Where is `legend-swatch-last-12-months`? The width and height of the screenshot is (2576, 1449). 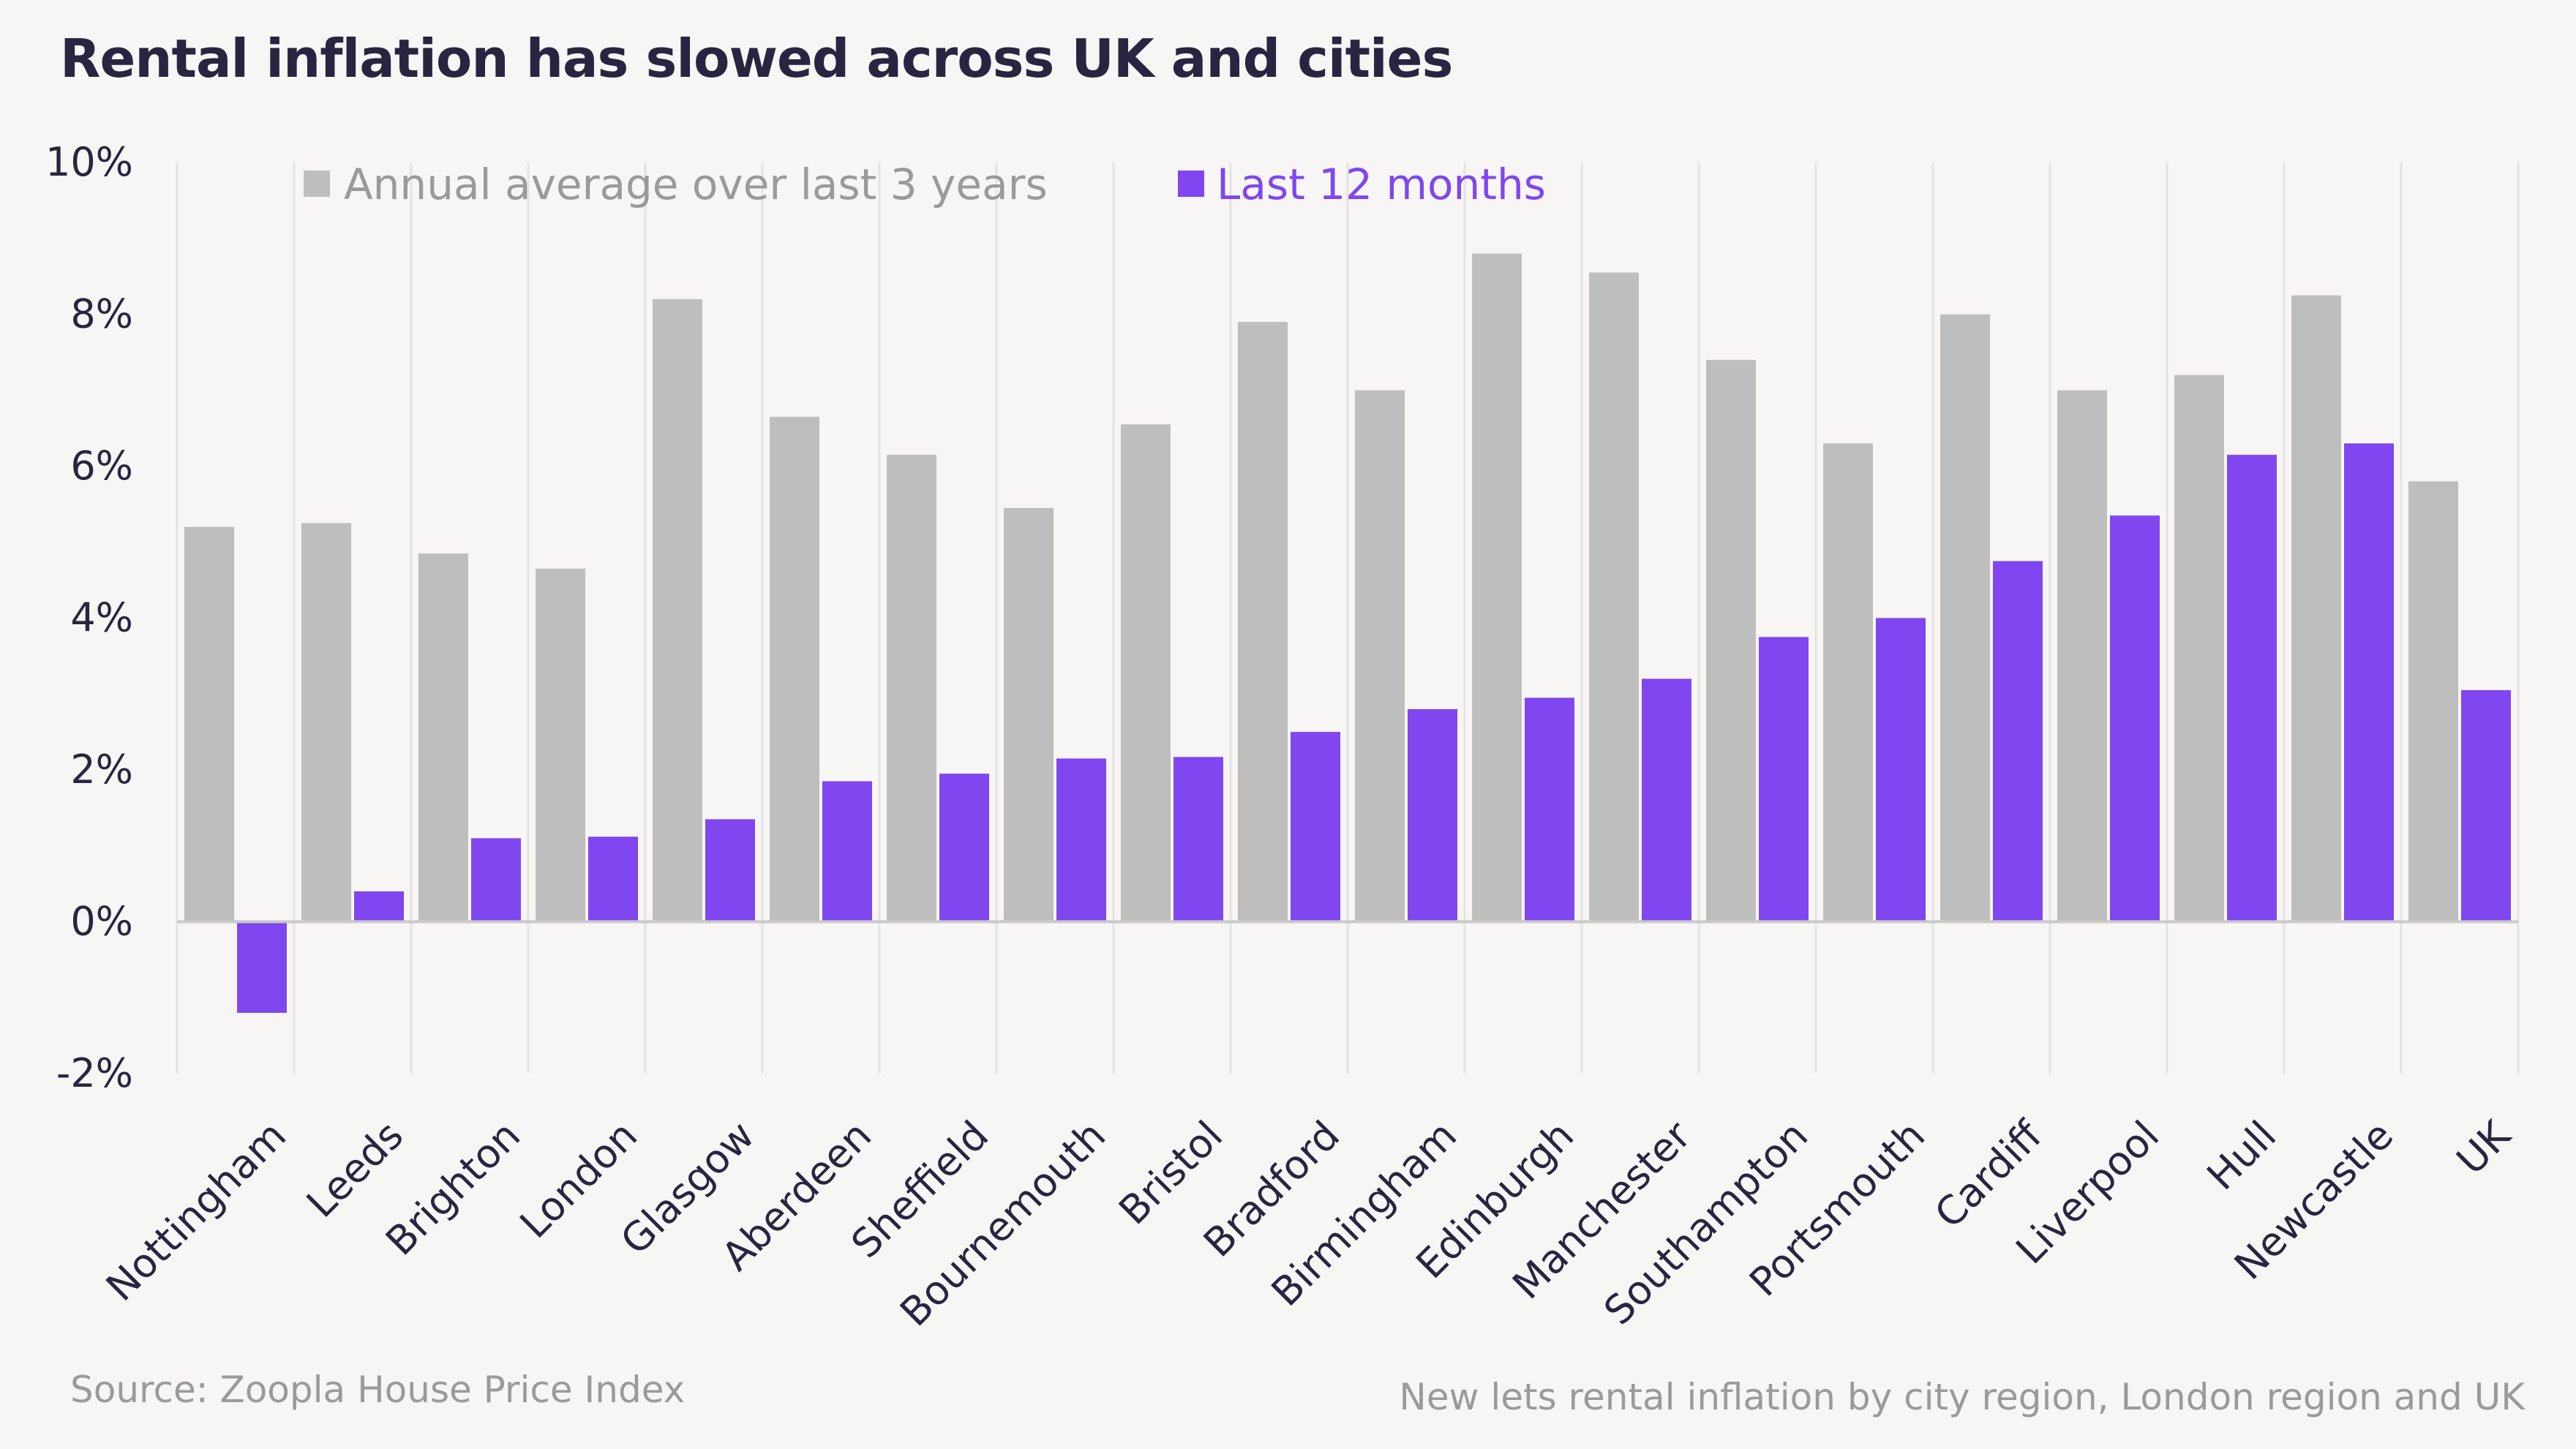
legend-swatch-last-12-months is located at coordinates (1191, 184).